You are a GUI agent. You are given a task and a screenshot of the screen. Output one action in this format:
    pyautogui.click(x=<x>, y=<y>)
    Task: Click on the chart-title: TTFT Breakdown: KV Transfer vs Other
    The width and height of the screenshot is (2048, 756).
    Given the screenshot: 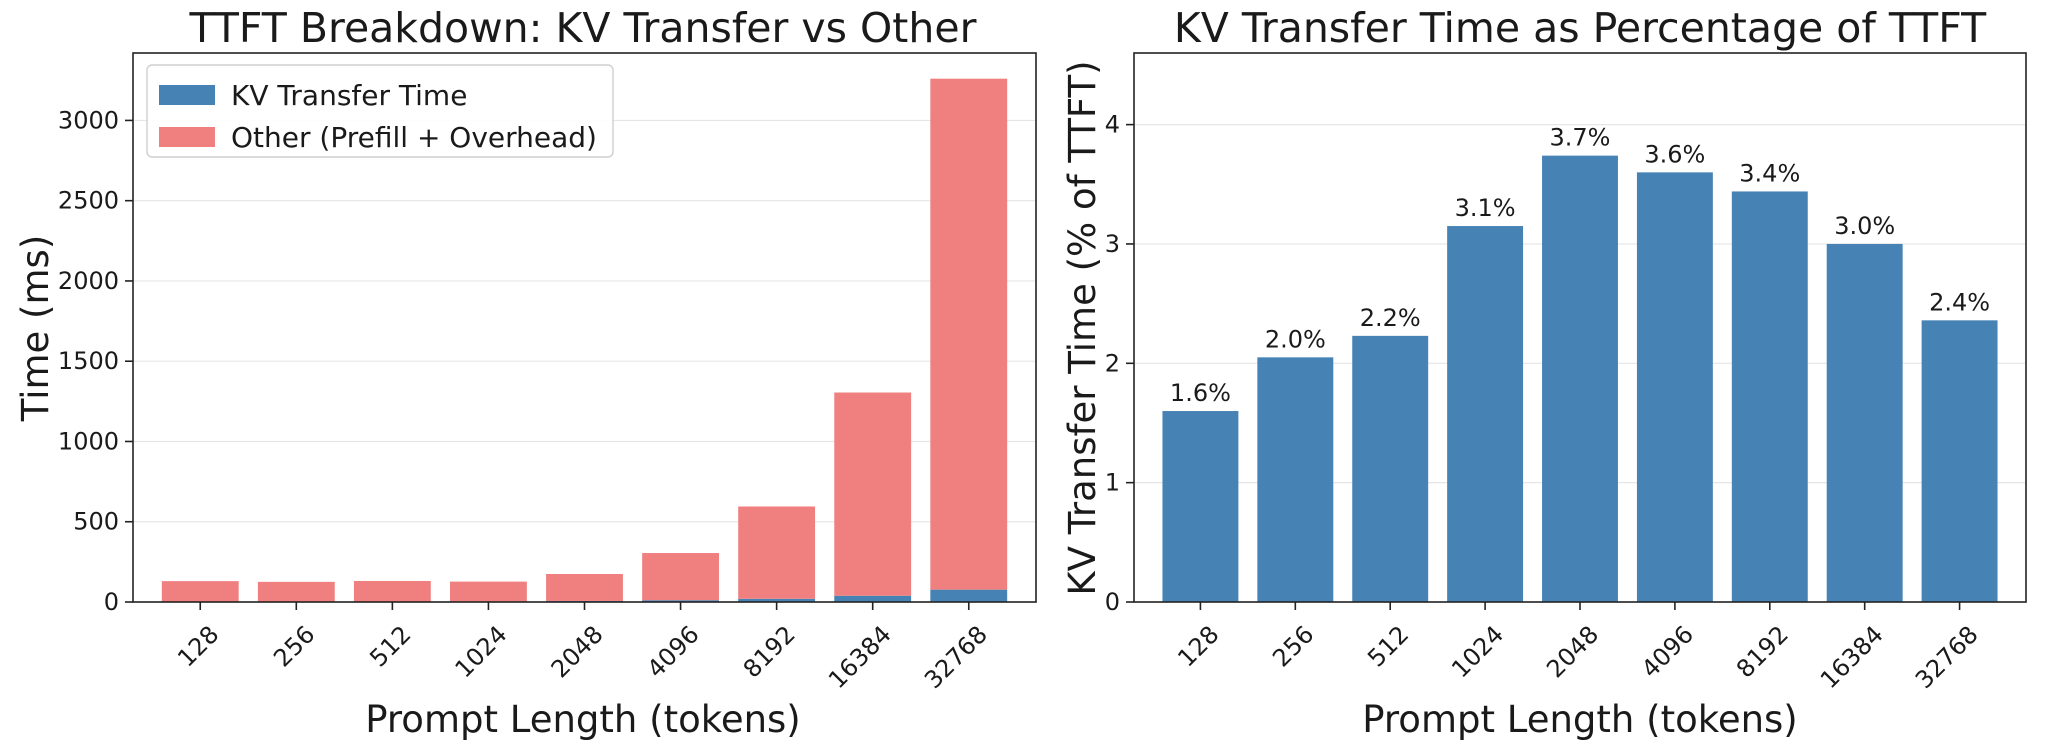 What is the action you would take?
    pyautogui.click(x=583, y=28)
    